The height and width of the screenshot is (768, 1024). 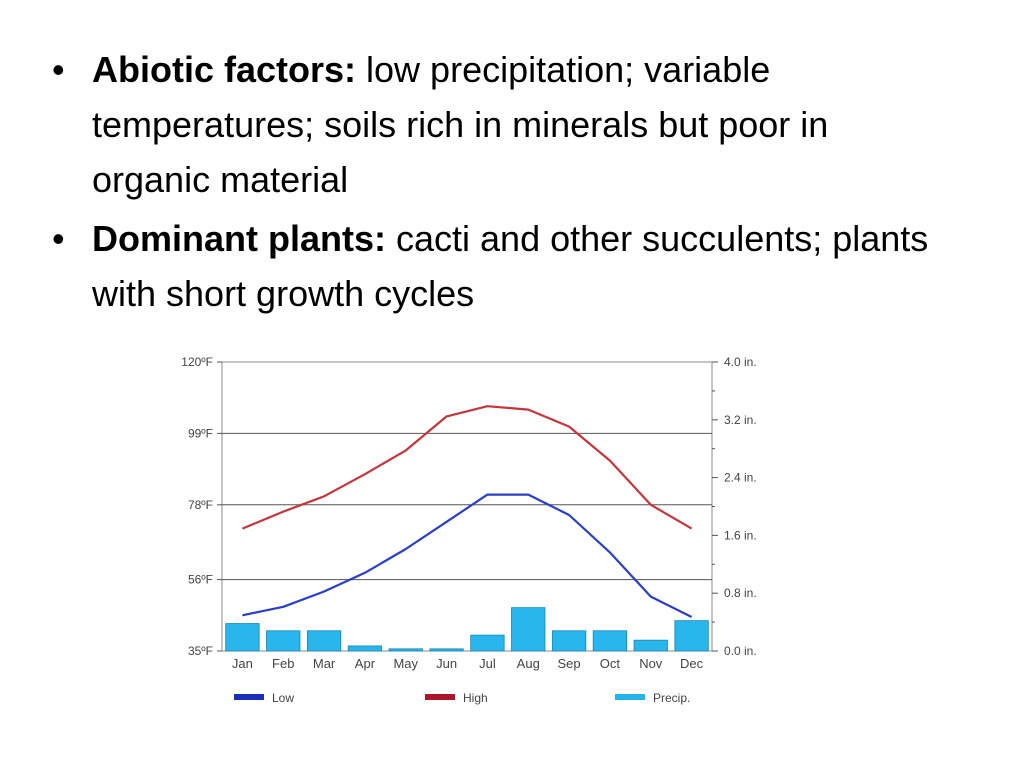 What do you see at coordinates (224, 69) in the screenshot?
I see `bullet-heading: Abiotic factors:` at bounding box center [224, 69].